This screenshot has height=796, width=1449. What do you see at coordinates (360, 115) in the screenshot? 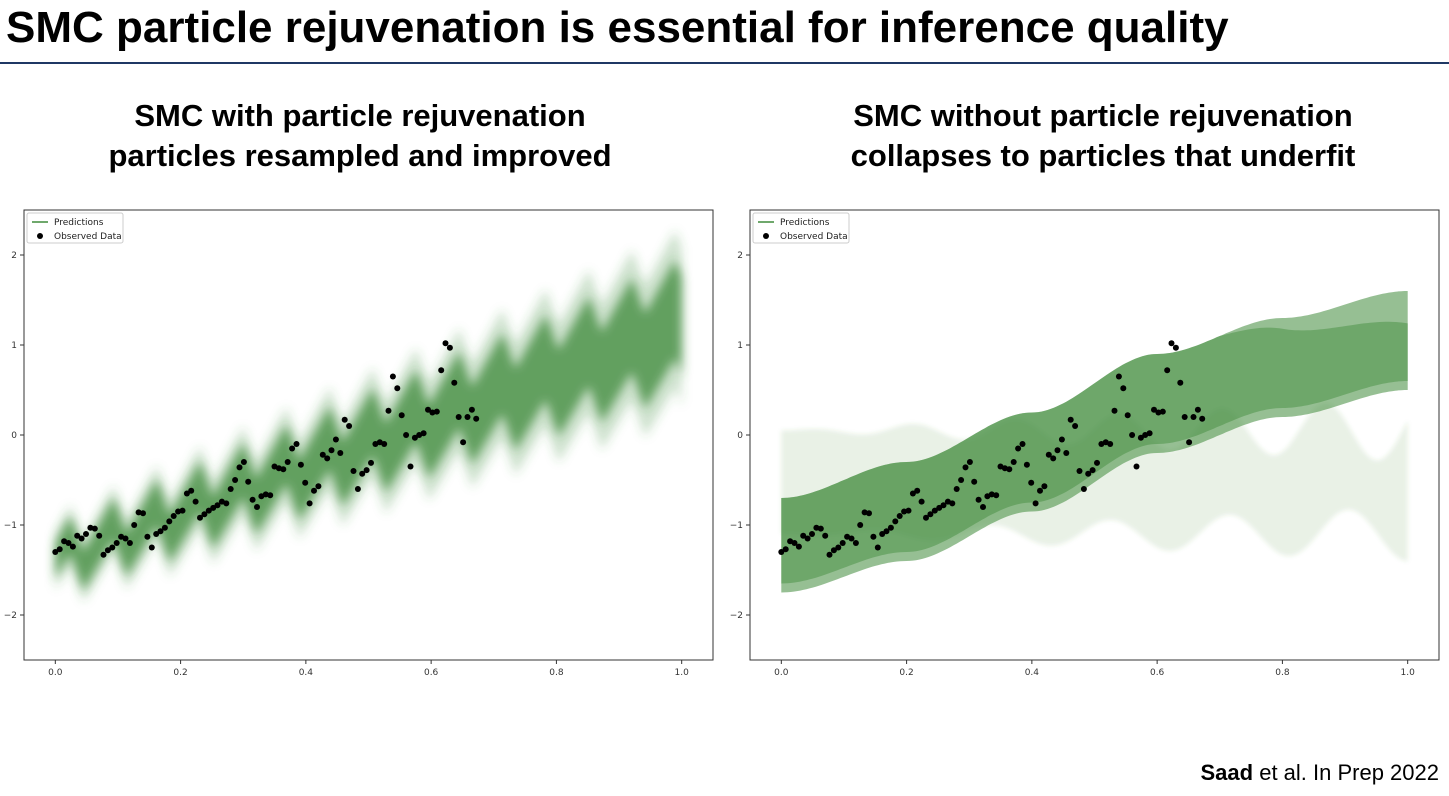
I see `left-heading-line1: SMC with particle rejuvenation` at bounding box center [360, 115].